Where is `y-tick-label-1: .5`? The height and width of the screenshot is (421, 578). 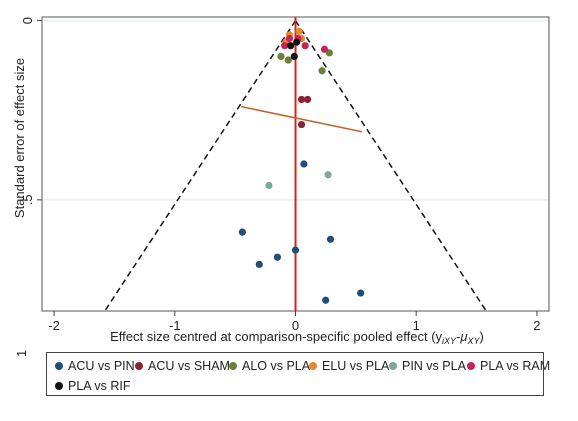
y-tick-label-1: .5 is located at coordinates (27, 199).